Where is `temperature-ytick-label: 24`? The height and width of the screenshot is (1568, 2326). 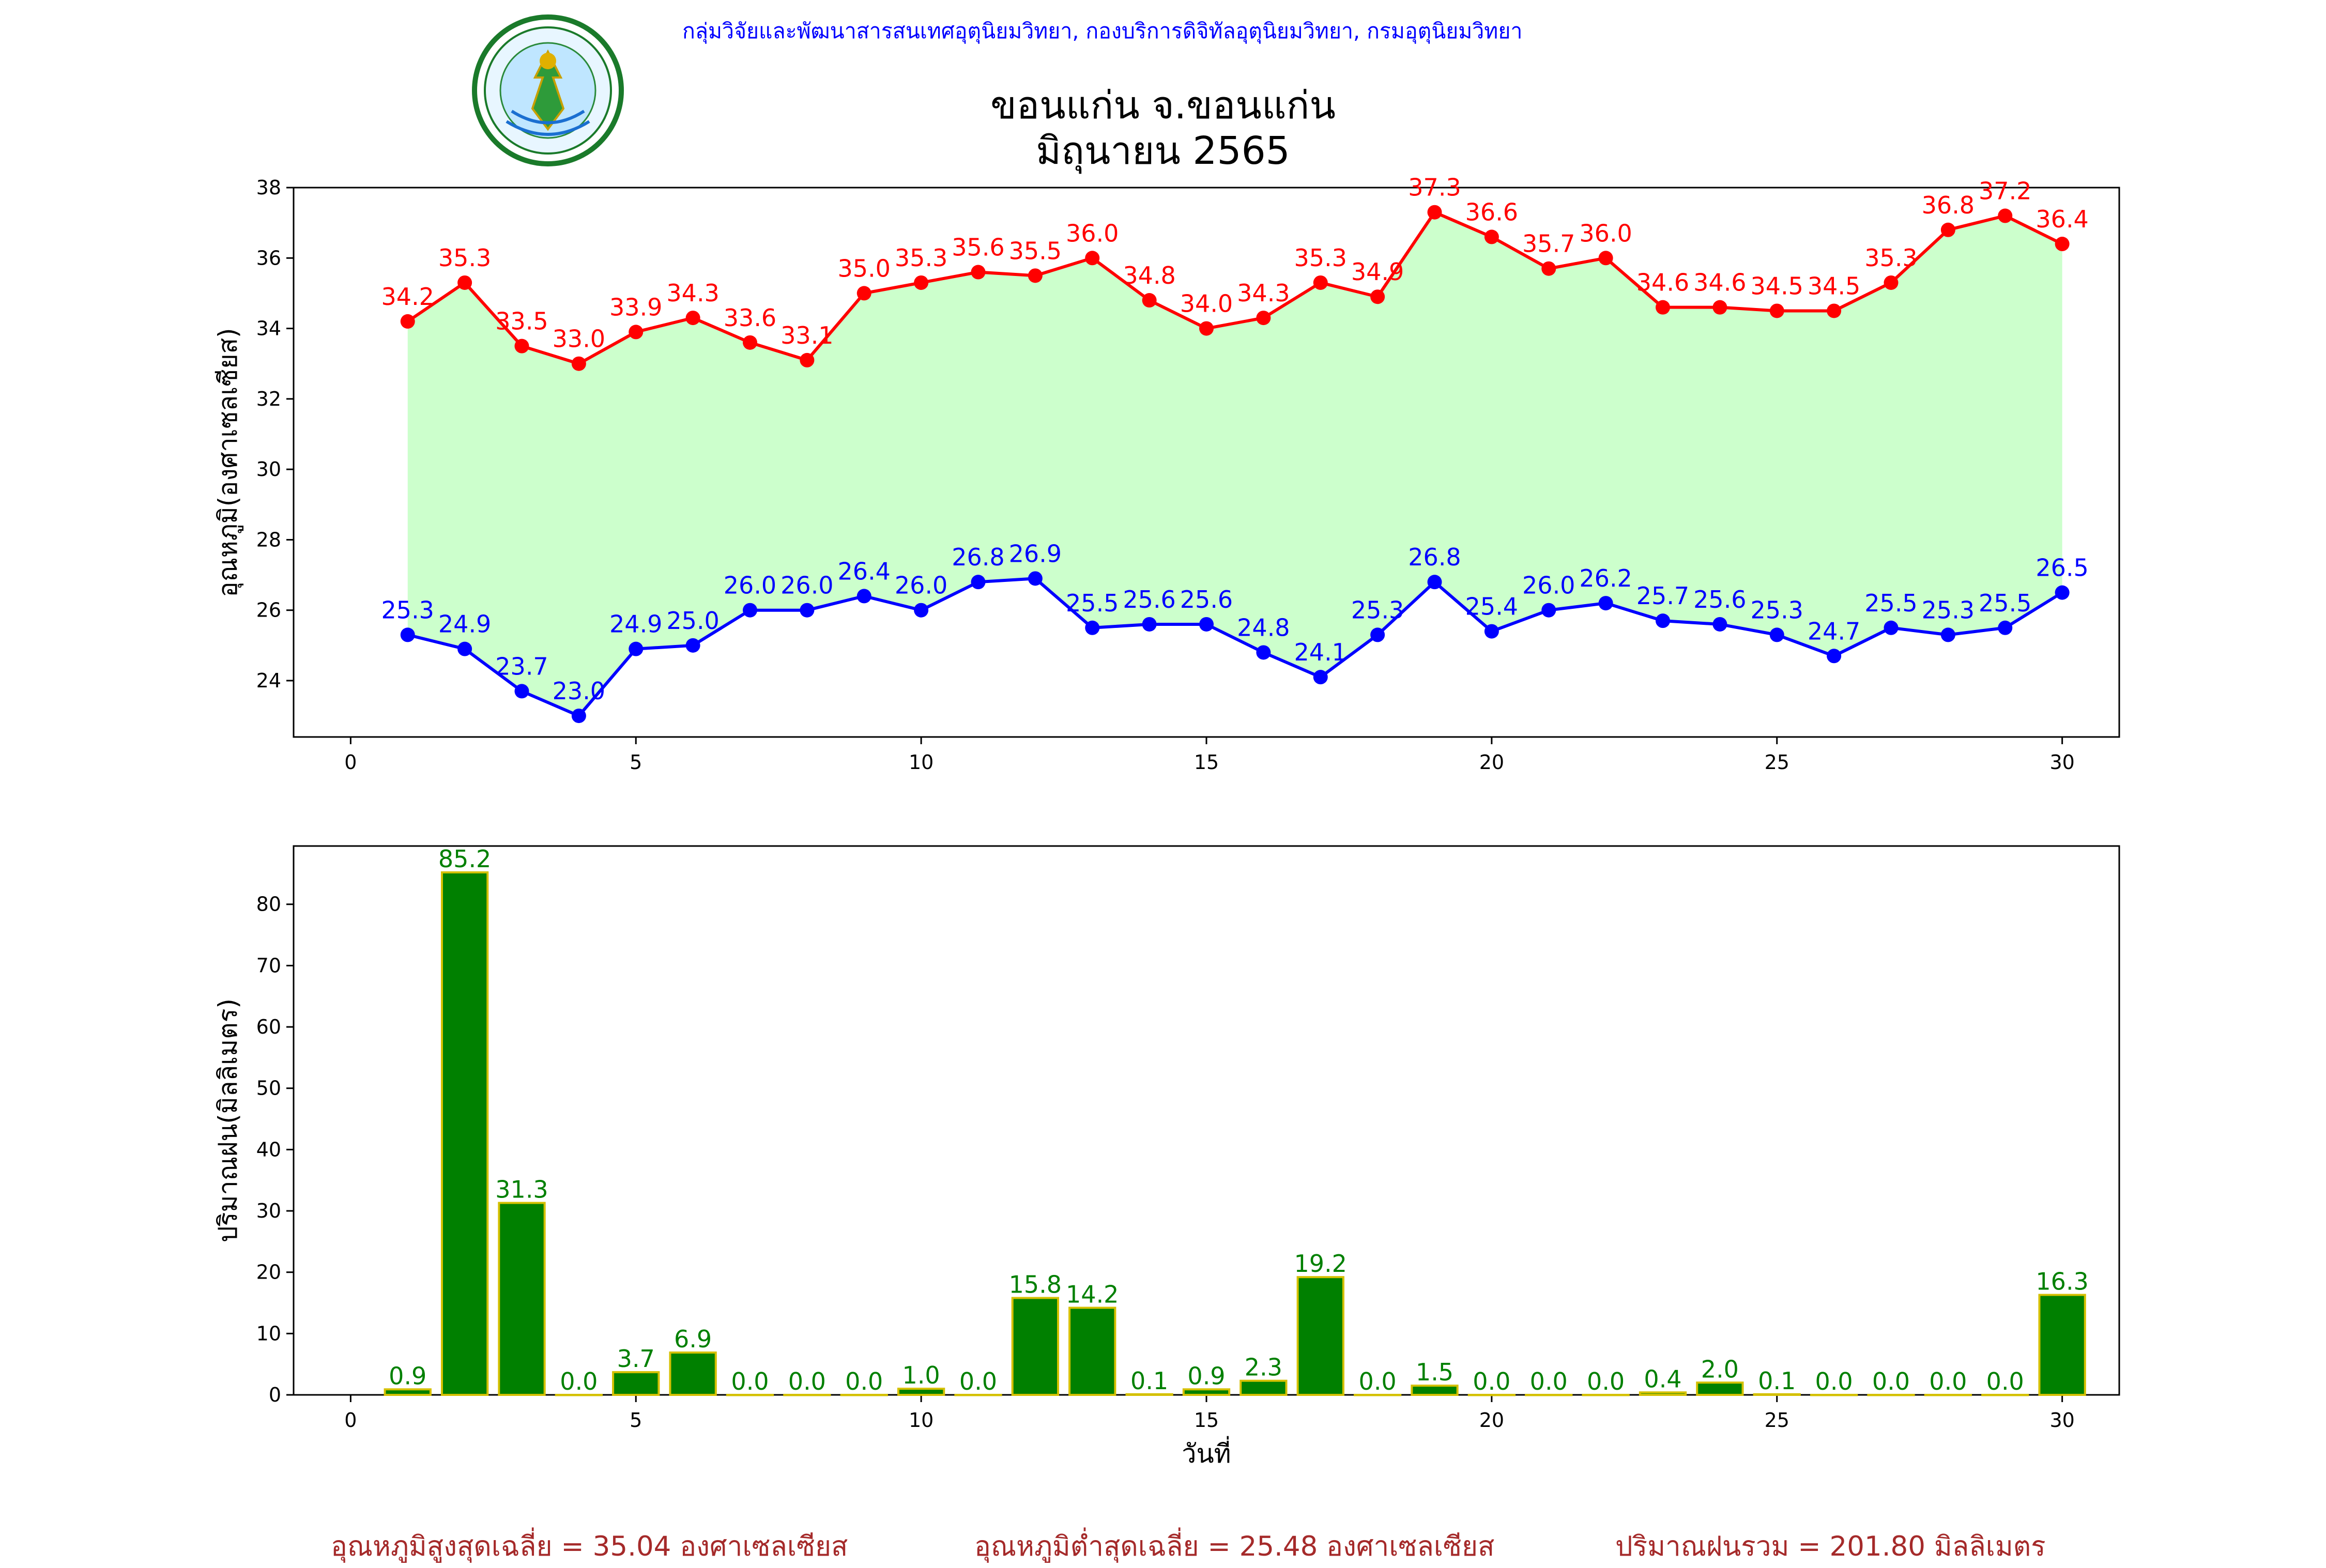 temperature-ytick-label: 24 is located at coordinates (268, 680).